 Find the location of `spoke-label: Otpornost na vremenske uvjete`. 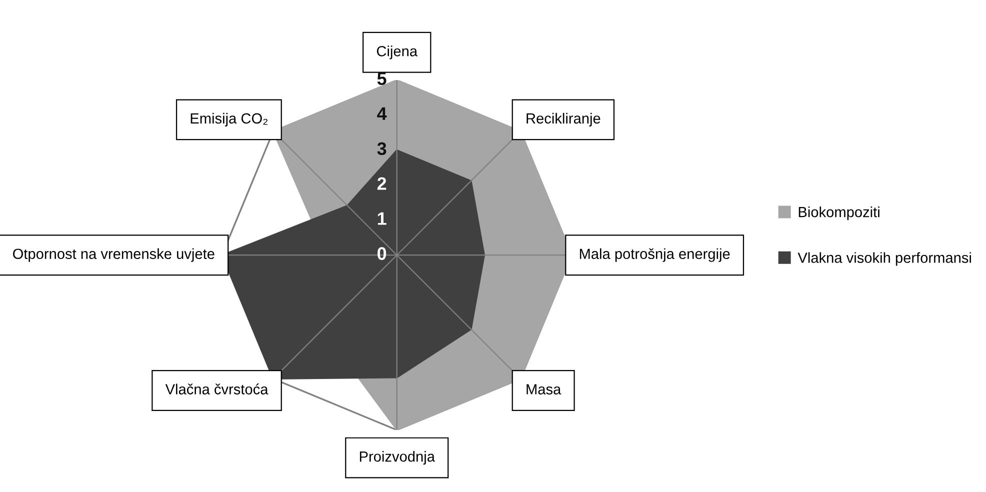

spoke-label: Otpornost na vremenske uvjete is located at coordinates (113, 255).